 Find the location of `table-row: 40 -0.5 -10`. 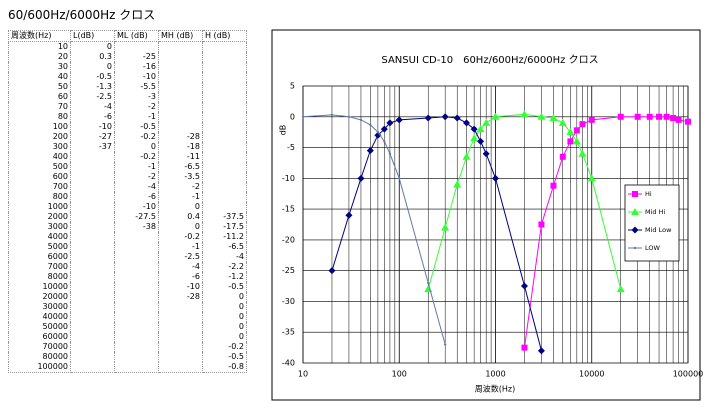

table-row: 40 -0.5 -10 is located at coordinates (127, 77).